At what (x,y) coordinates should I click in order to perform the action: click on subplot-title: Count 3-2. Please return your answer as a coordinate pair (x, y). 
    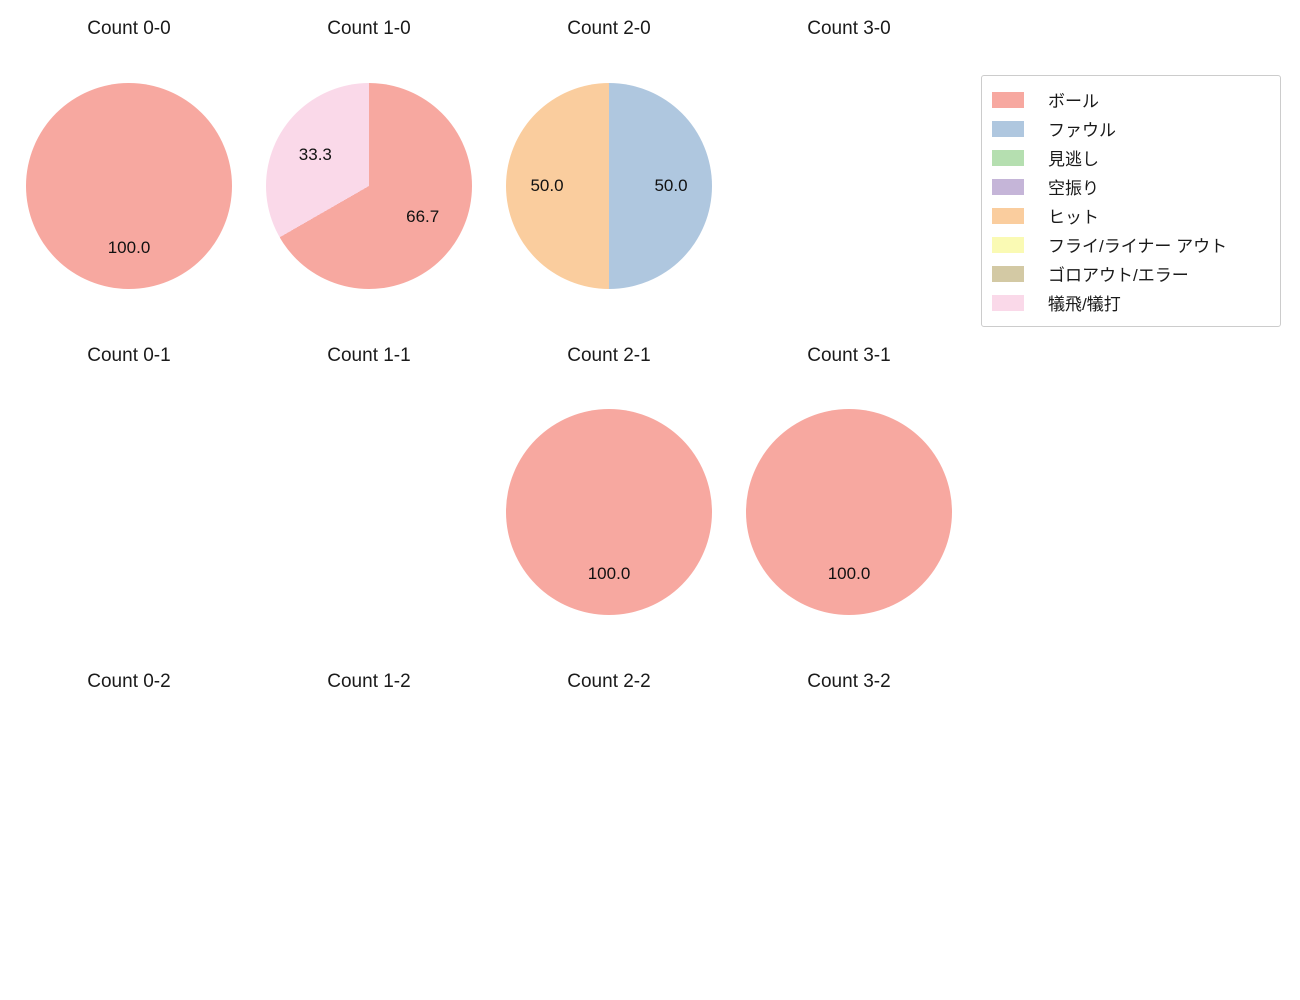
    Looking at the image, I should click on (849, 681).